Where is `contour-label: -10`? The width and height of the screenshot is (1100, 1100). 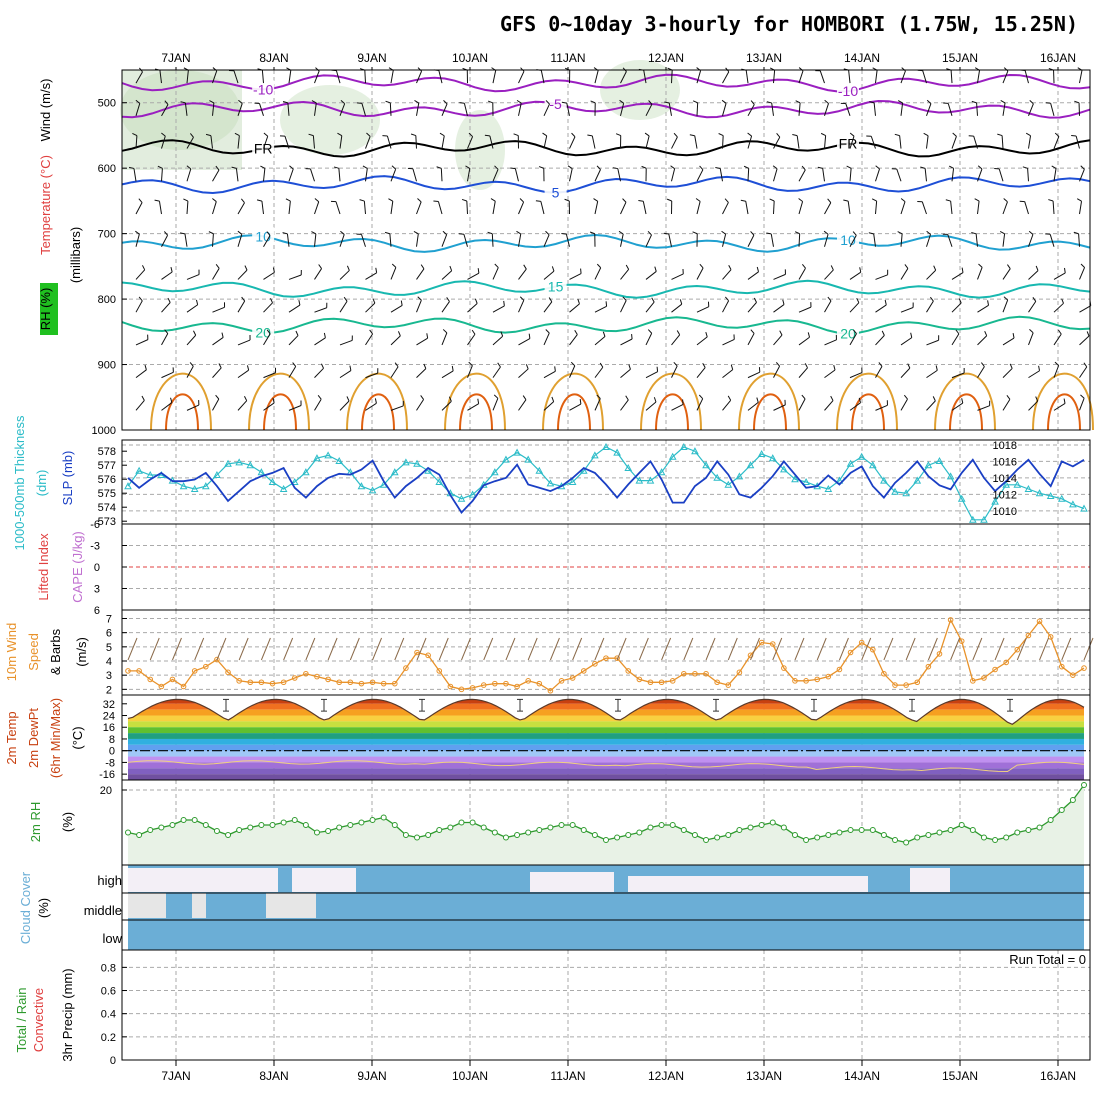 contour-label: -10 is located at coordinates (848, 91).